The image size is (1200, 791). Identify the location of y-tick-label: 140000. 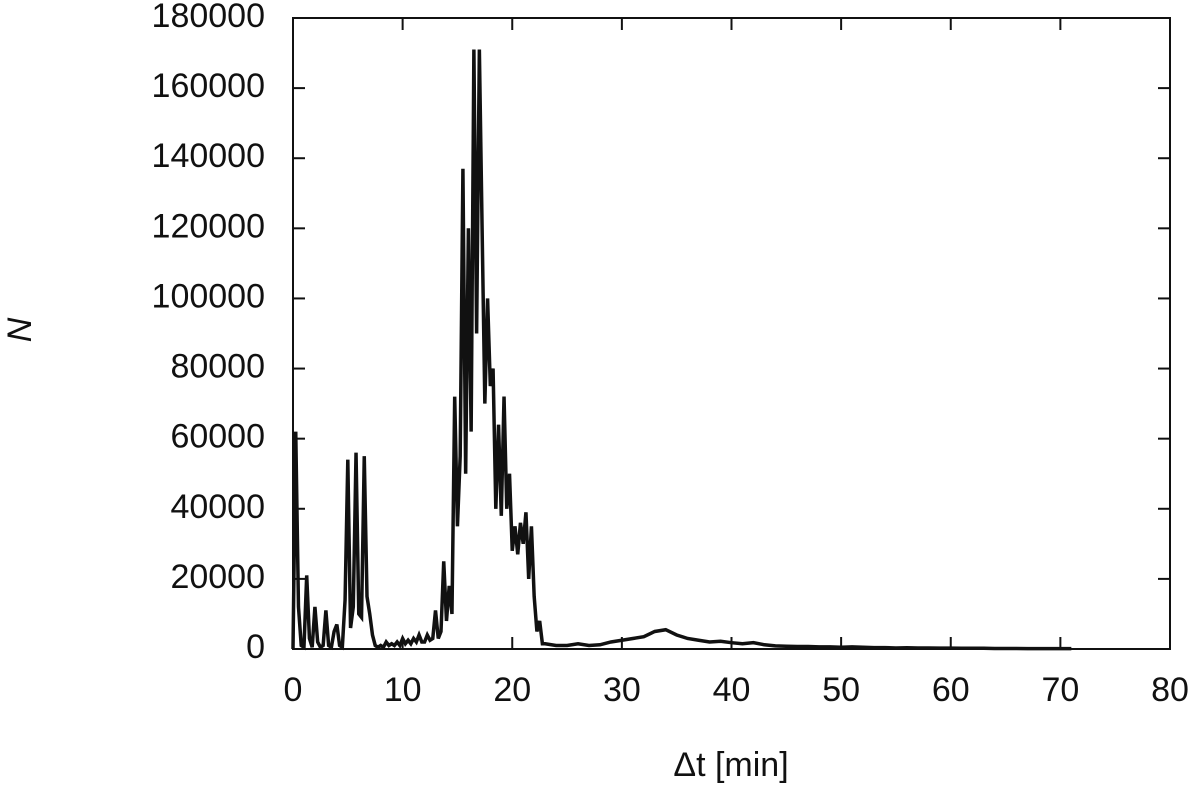
(208, 156).